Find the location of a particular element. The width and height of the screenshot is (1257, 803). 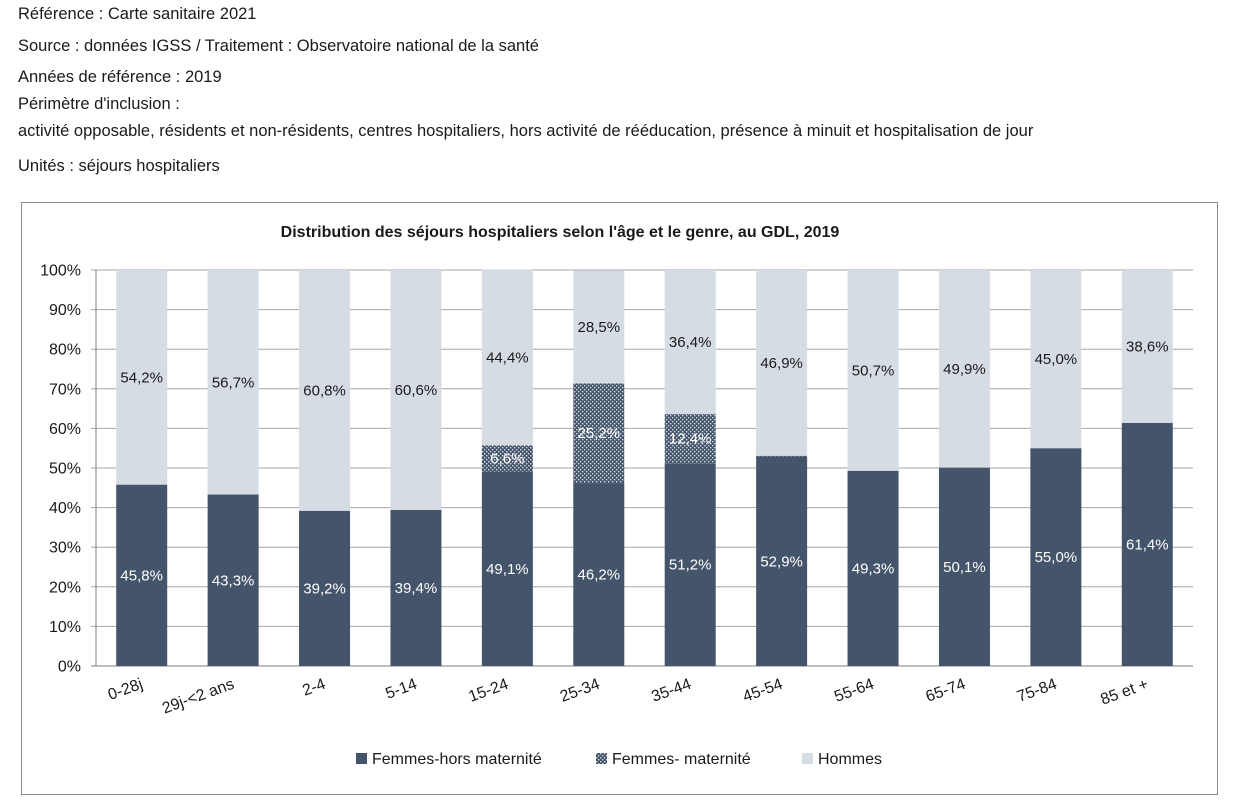

y-tick-label: 40% is located at coordinates (65, 508).